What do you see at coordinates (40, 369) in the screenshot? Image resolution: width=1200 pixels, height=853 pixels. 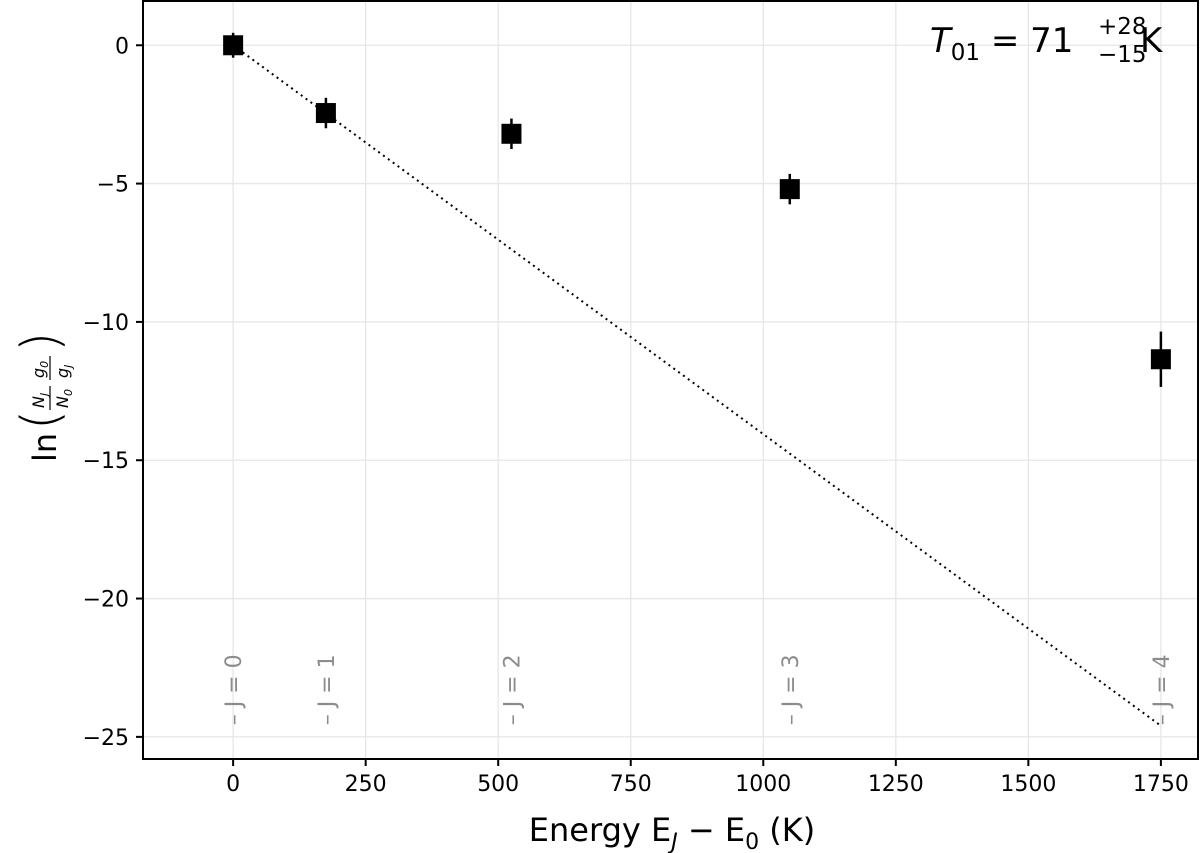 I see `svg-text: g0` at bounding box center [40, 369].